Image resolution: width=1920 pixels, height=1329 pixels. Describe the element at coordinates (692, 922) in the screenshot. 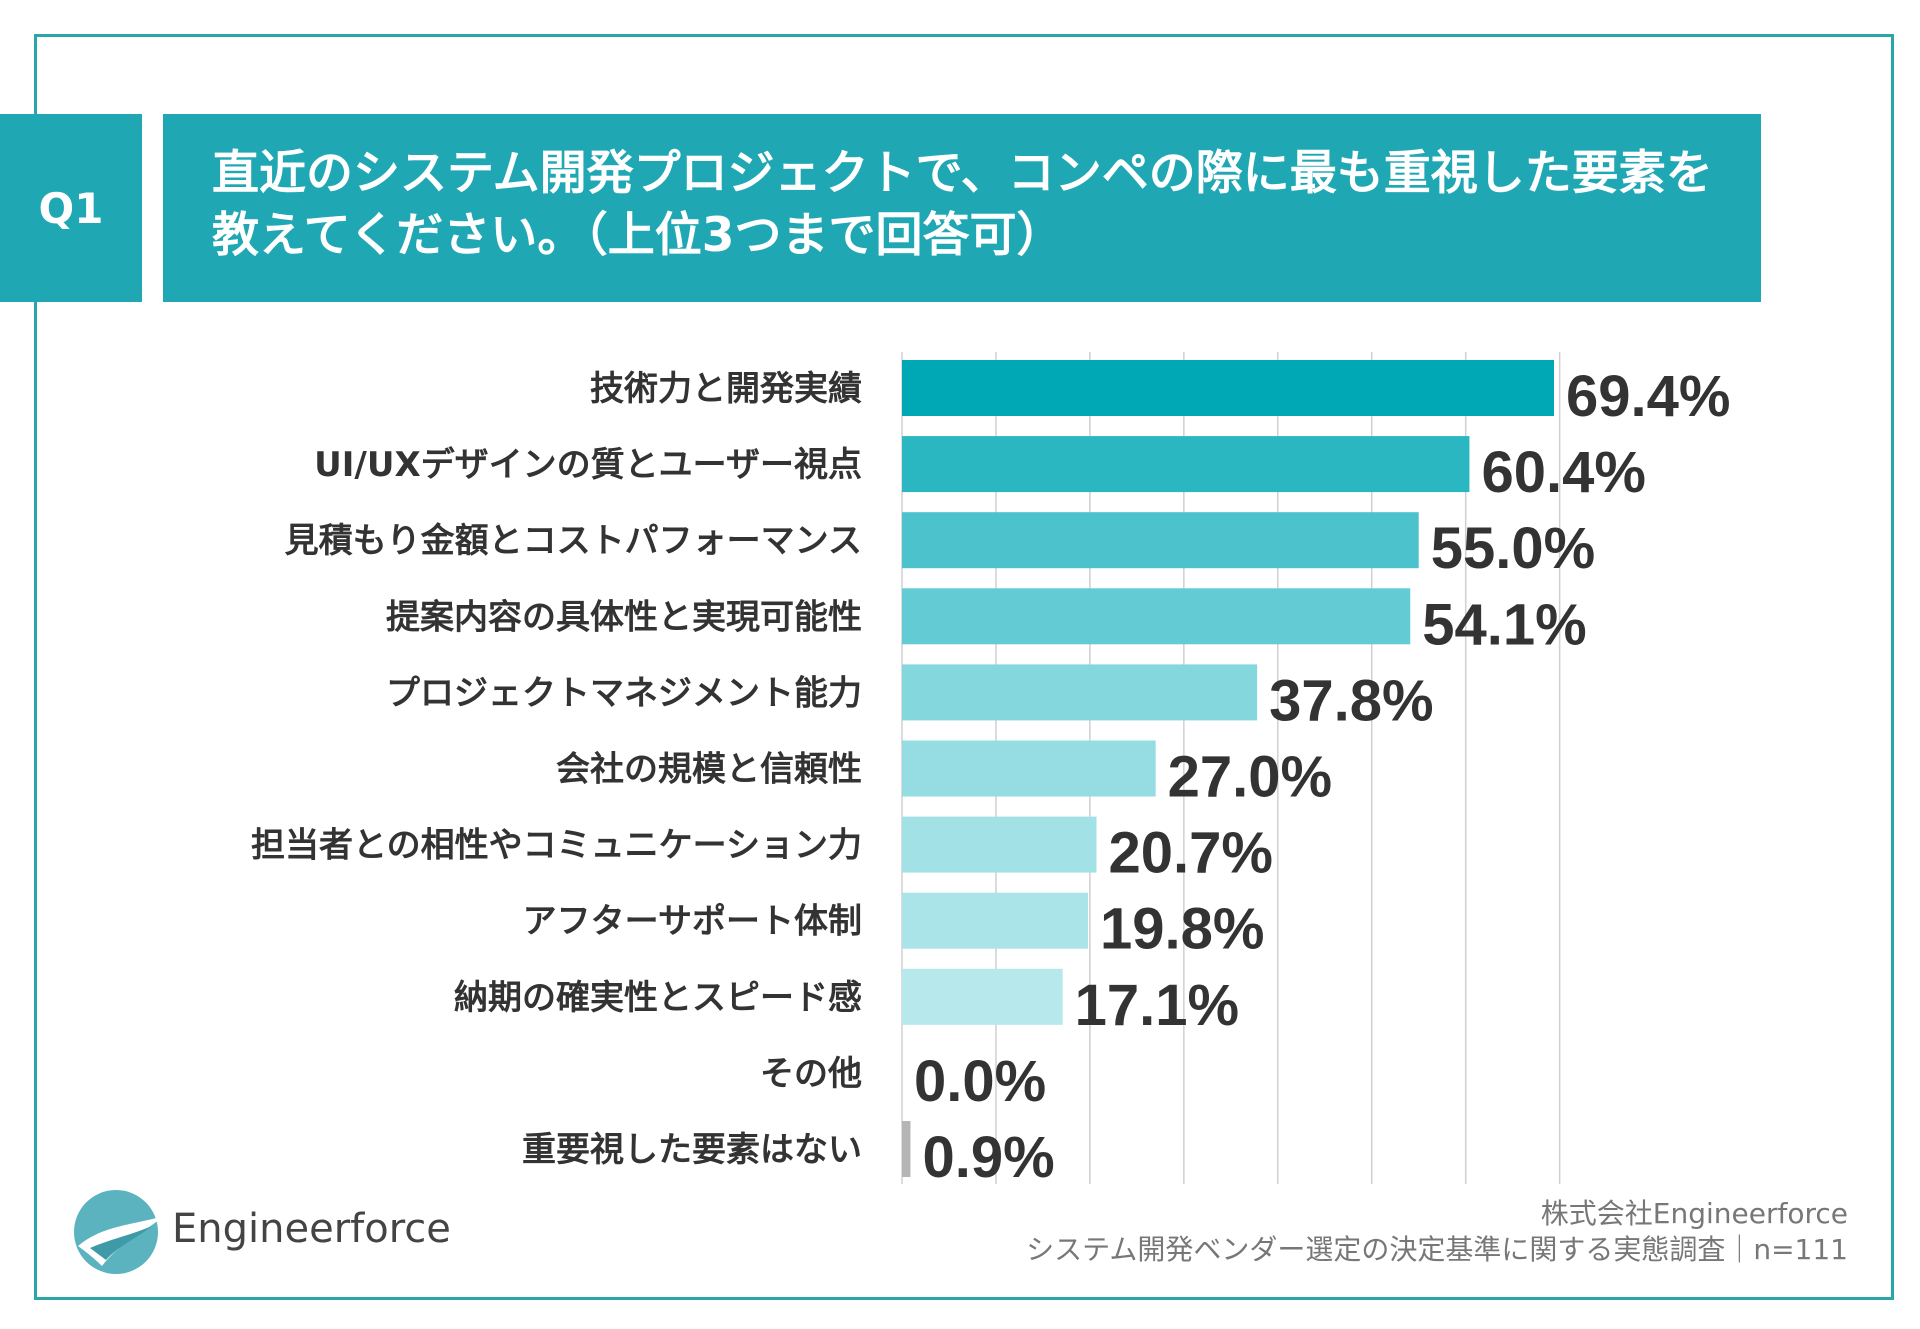

I see `category-label: アフターサポート体制` at that location.